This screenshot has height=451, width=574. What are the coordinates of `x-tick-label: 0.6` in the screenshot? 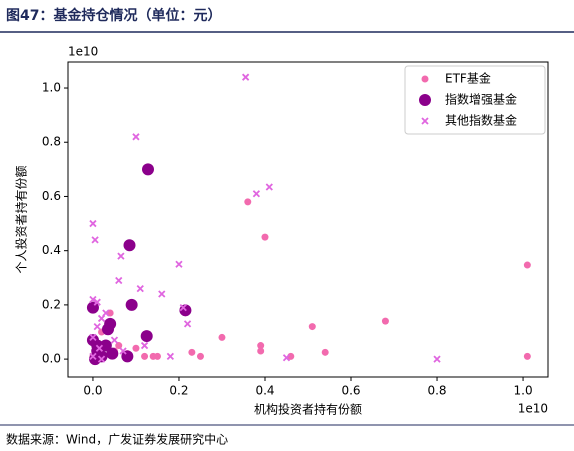 It's located at (350, 391).